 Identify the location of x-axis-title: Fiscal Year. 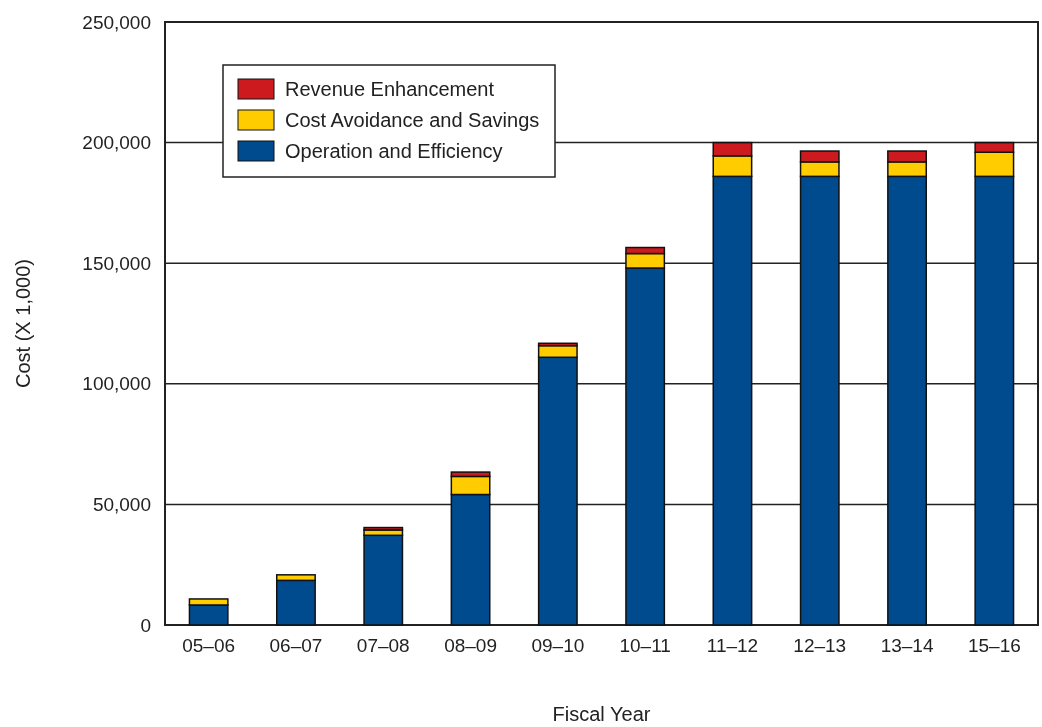
(601, 714).